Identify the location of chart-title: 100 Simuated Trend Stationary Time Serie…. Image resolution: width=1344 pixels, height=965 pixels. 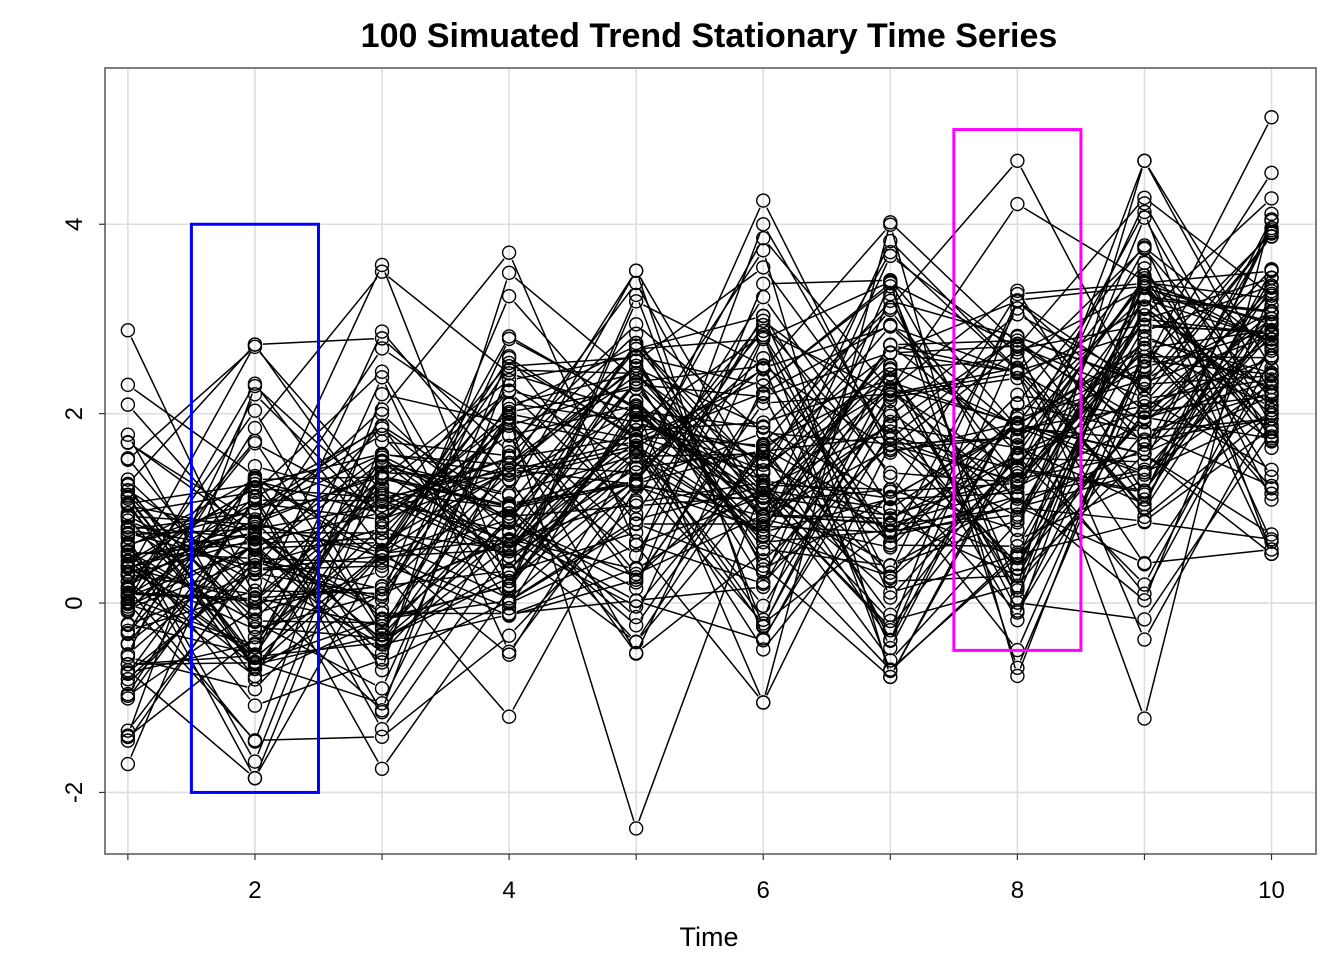
(709, 36).